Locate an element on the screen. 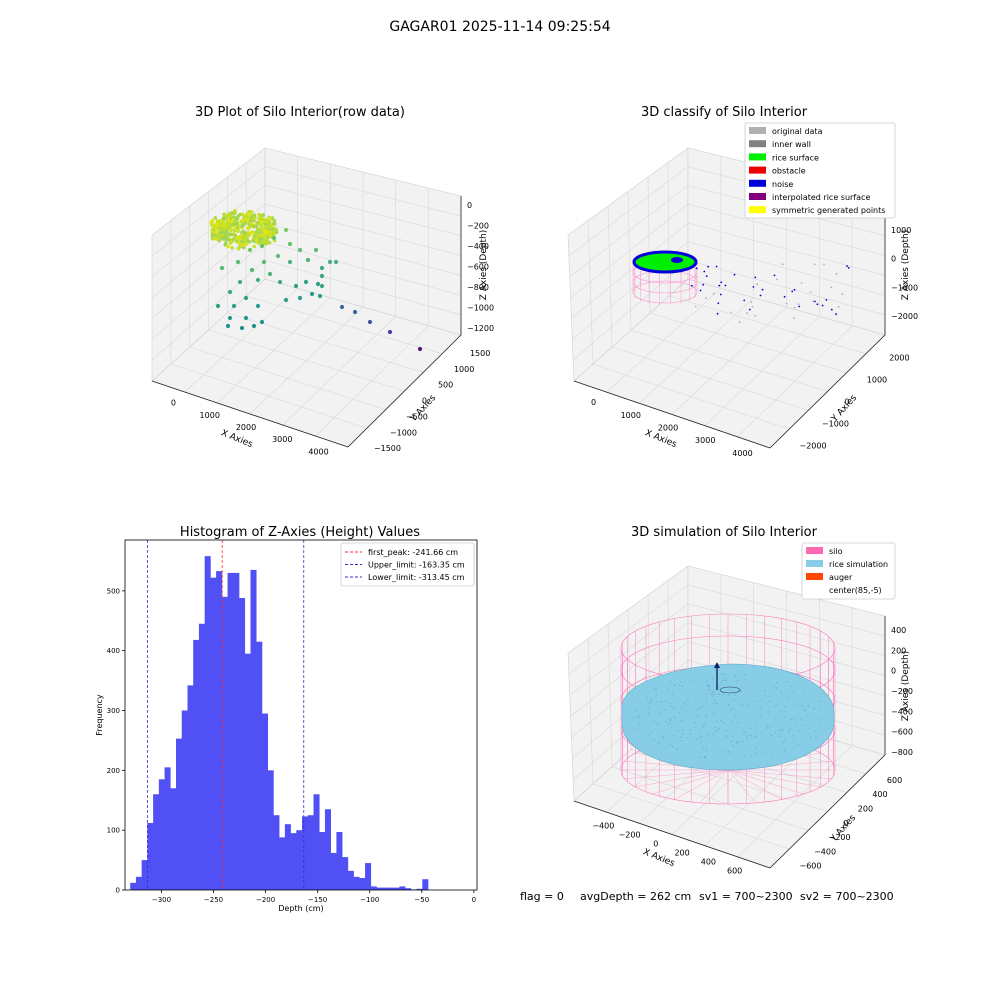 Image resolution: width=1000 pixels, height=1000 pixels. histogram-y-tick-label: 0 is located at coordinates (118, 891).